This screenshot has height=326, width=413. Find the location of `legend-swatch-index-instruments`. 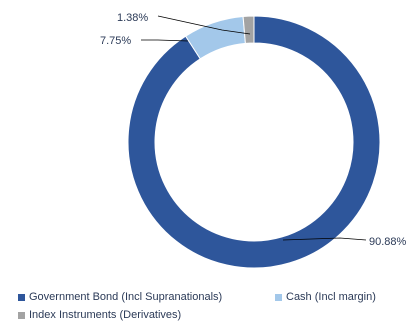

legend-swatch-index-instruments is located at coordinates (21, 315).